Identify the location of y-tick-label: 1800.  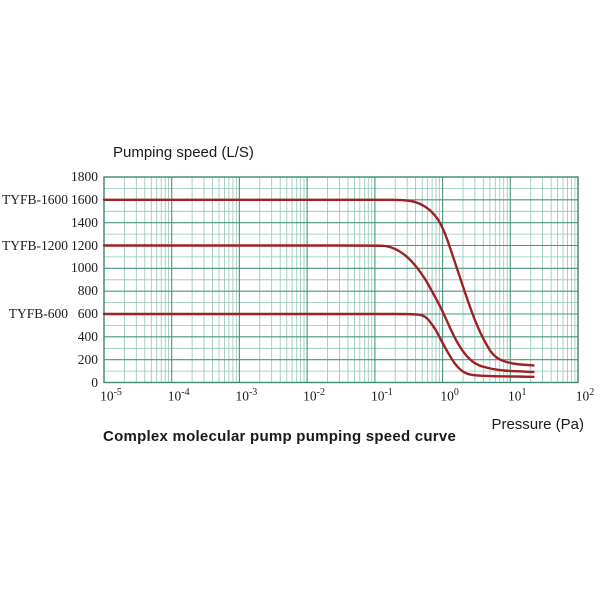
(84, 176).